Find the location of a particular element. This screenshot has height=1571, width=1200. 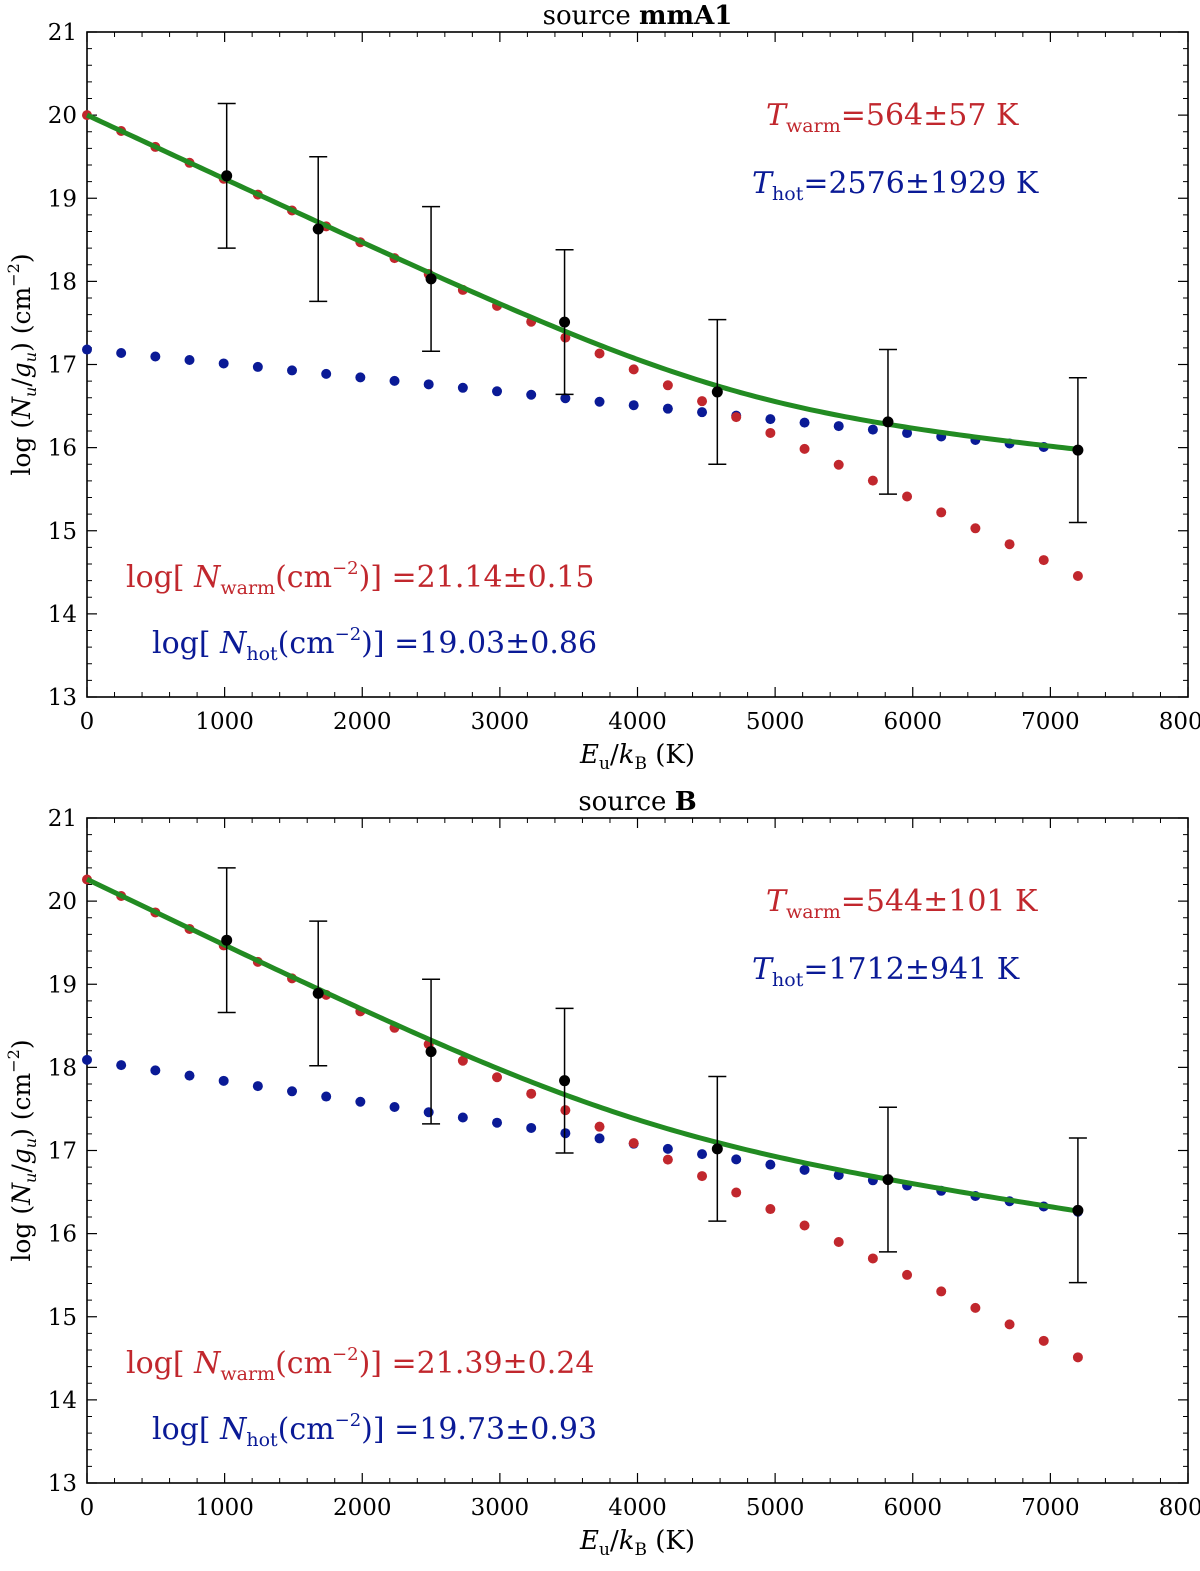

x-tick-label: 1000 is located at coordinates (224, 722).